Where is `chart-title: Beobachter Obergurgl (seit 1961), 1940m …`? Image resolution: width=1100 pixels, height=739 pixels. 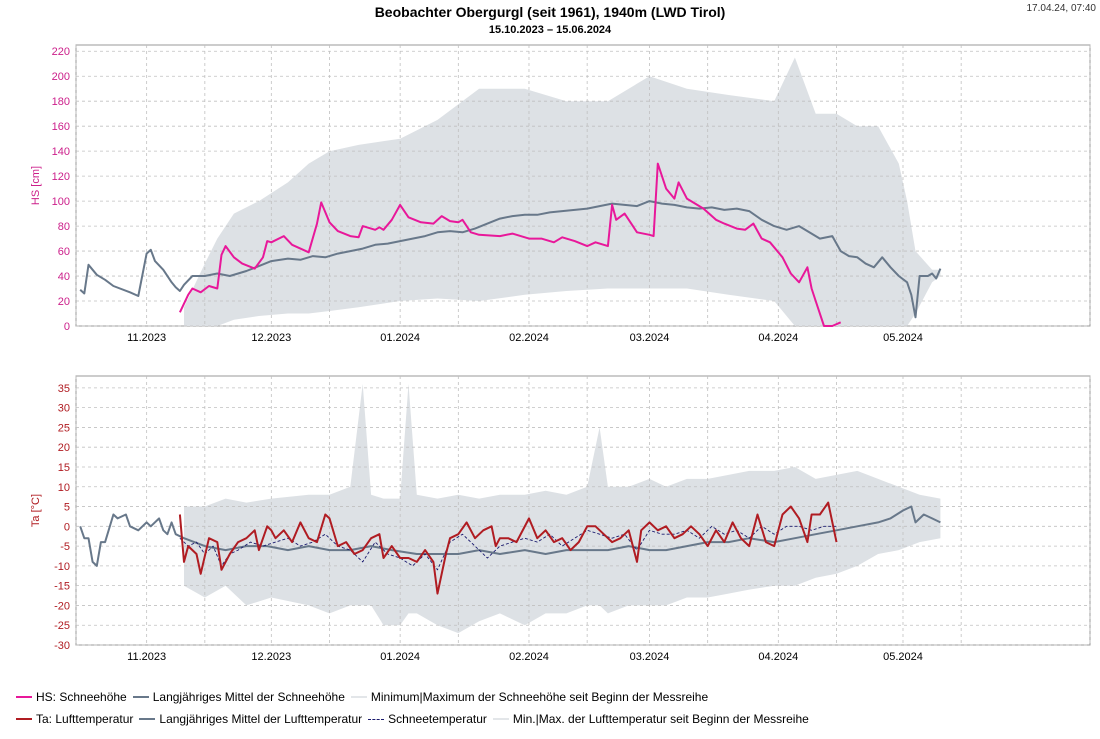 chart-title: Beobachter Obergurgl (seit 1961), 1940m … is located at coordinates (550, 12).